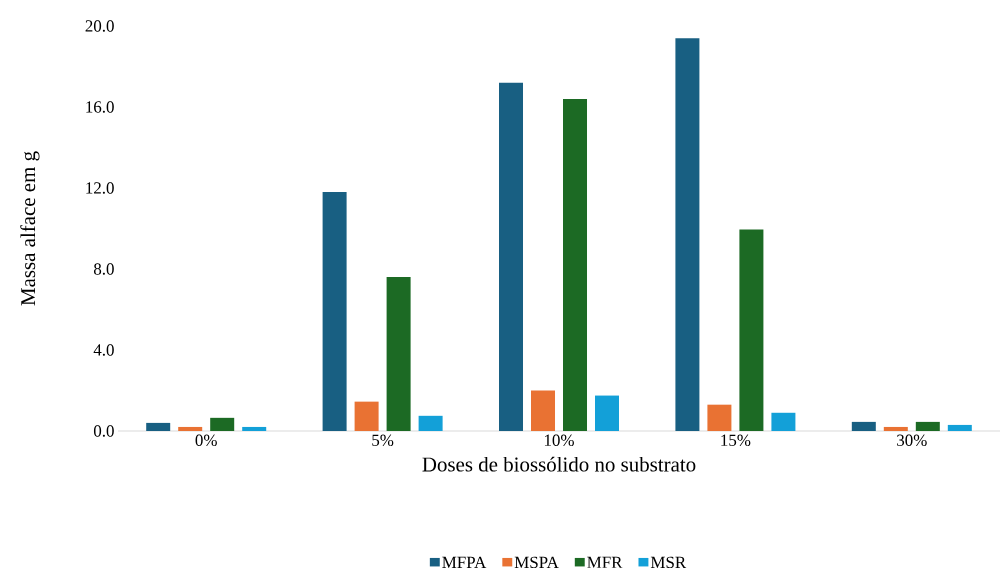 The image size is (1005, 577). I want to click on y-axis-title: Massa alface em g, so click(30, 228).